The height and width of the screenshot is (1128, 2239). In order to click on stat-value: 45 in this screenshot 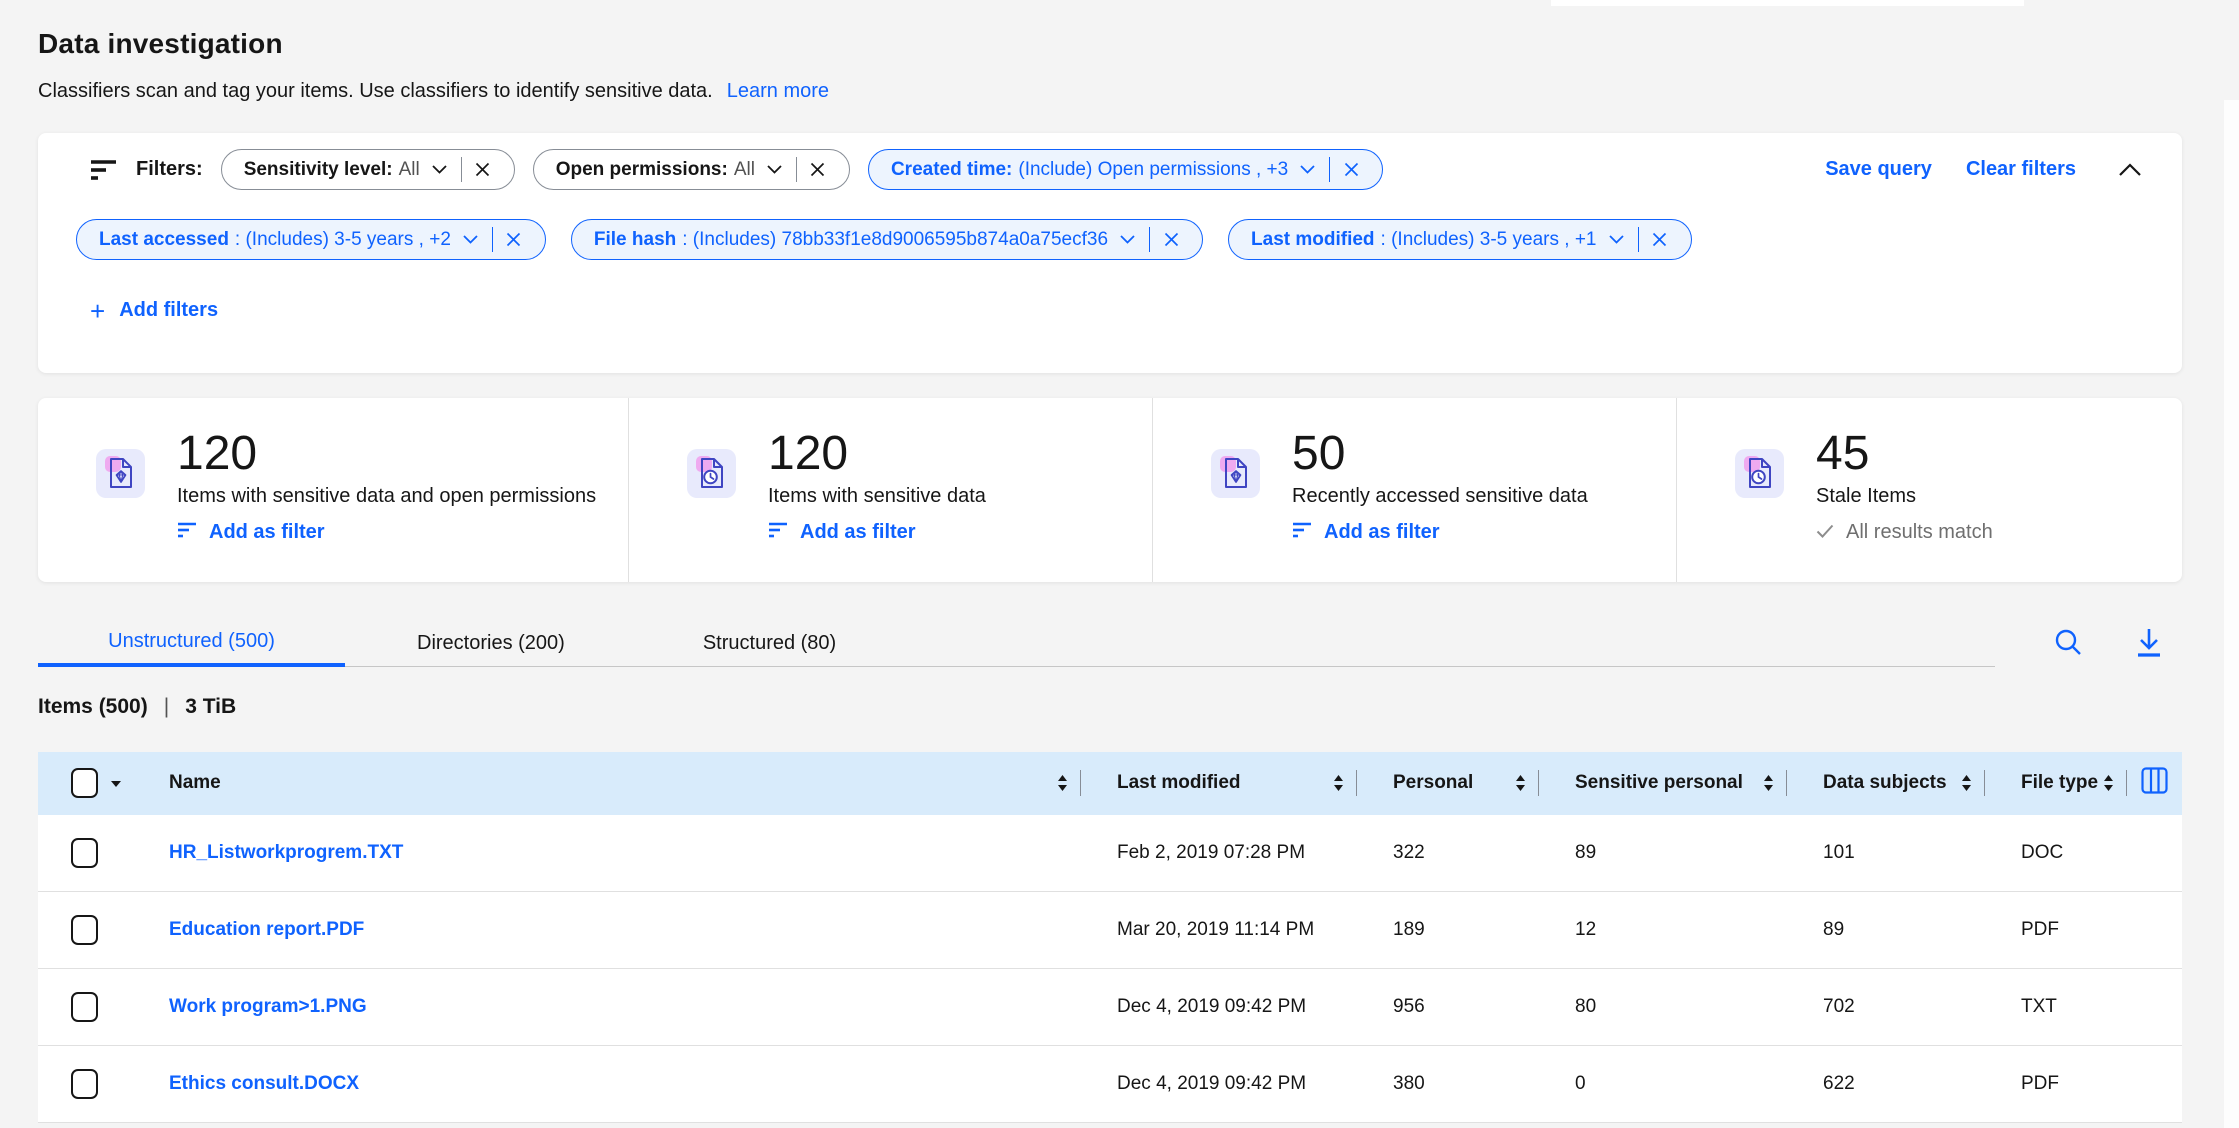, I will do `click(1843, 453)`.